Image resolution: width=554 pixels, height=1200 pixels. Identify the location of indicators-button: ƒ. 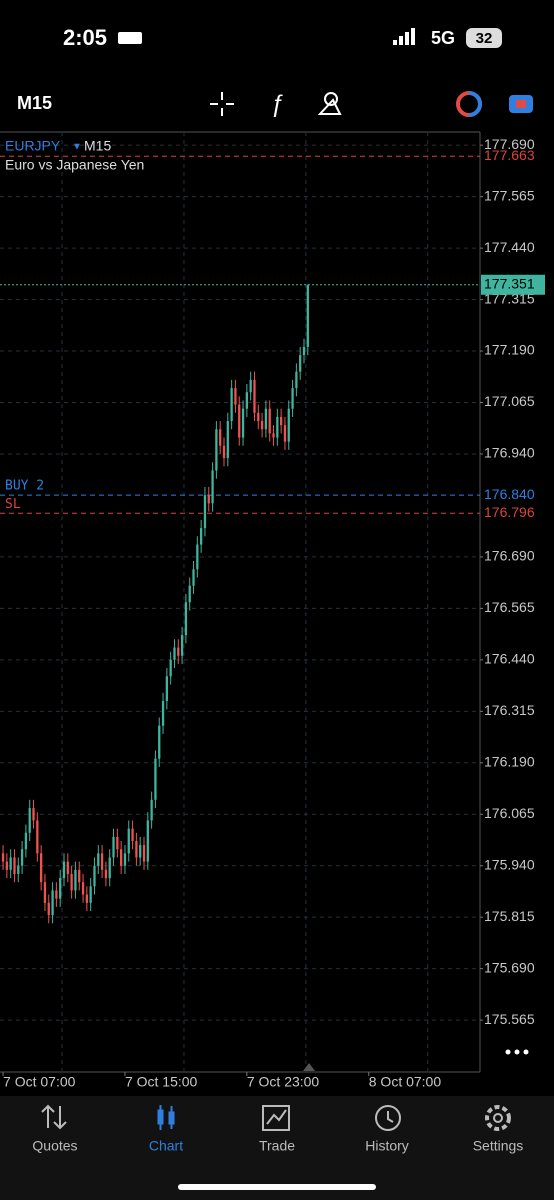
(276, 103).